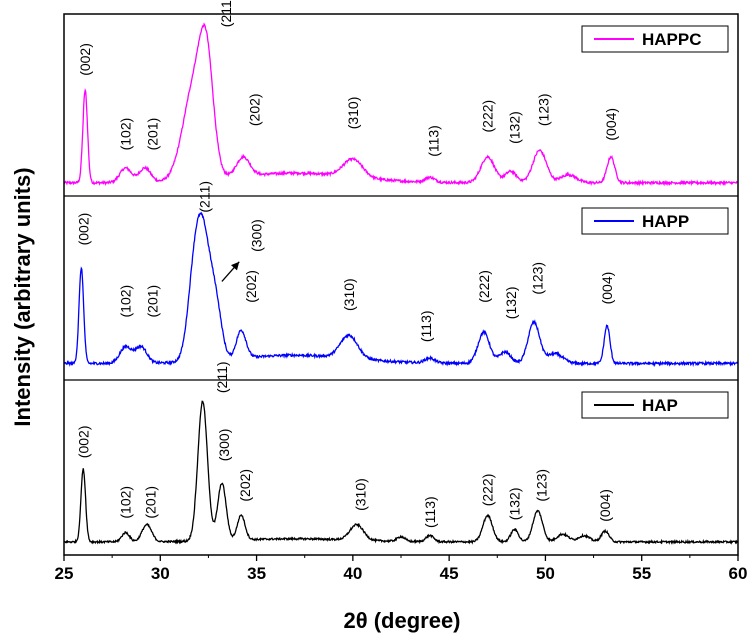 This screenshot has width=751, height=637. I want to click on peak-label-happc: (222), so click(488, 116).